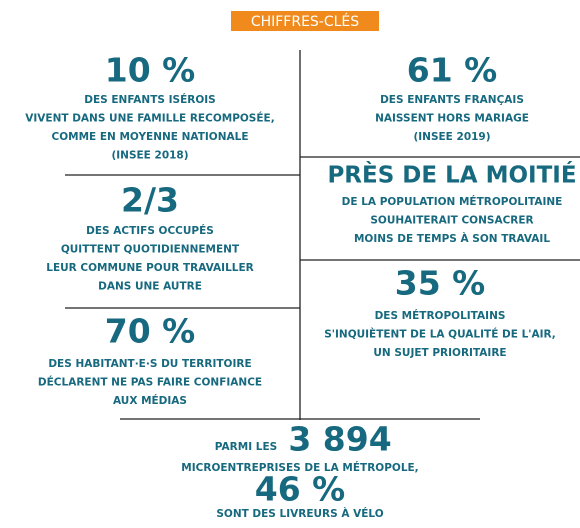 The image size is (580, 528). I want to click on key-text: MOINS DE TEMPS À SON TRAVAIL, so click(452, 238).